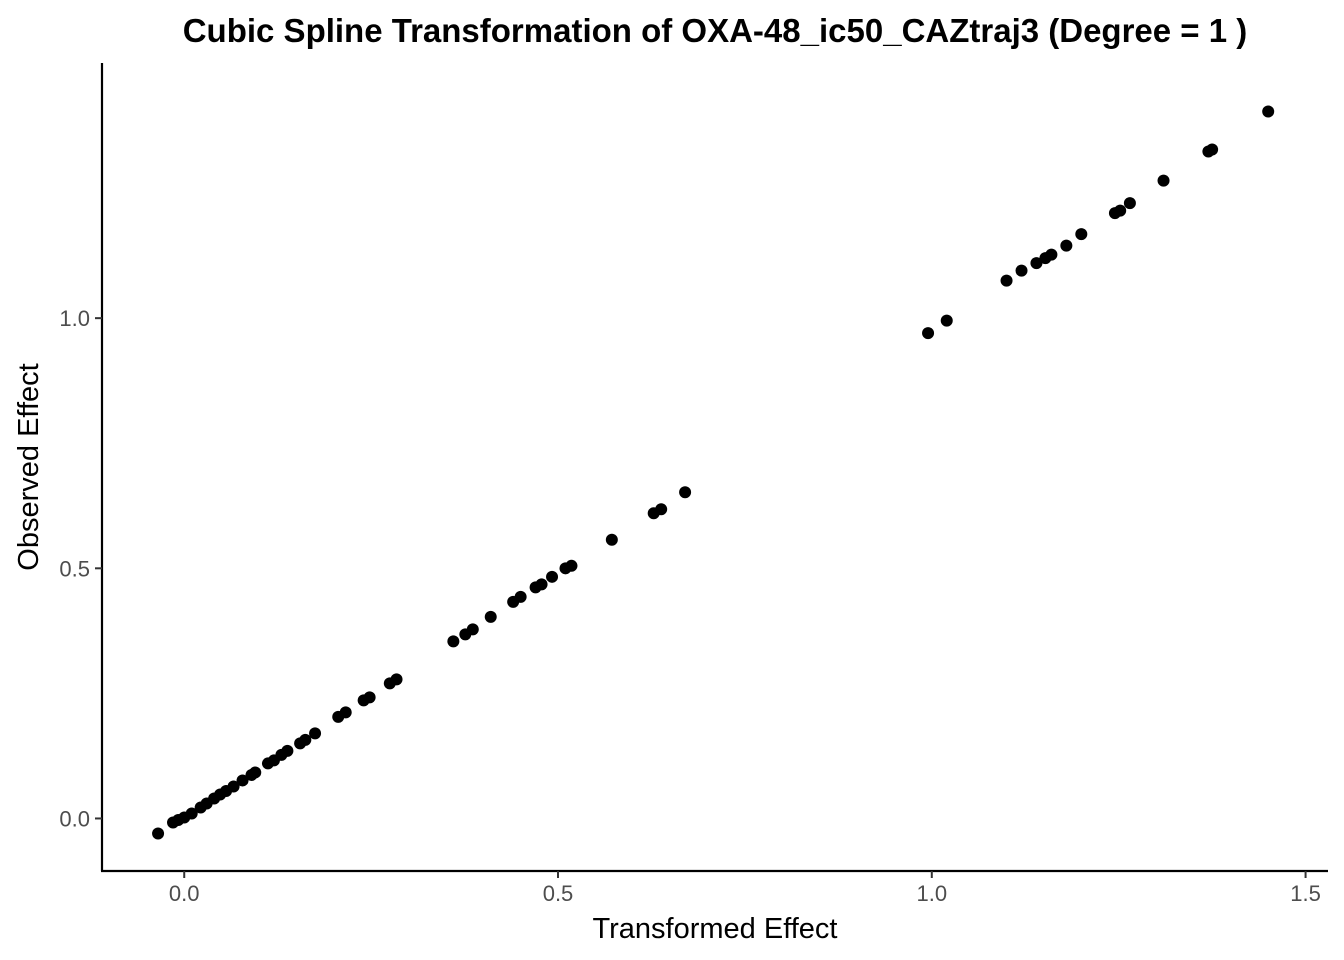  I want to click on y-tick-label: 0.0, so click(74, 818).